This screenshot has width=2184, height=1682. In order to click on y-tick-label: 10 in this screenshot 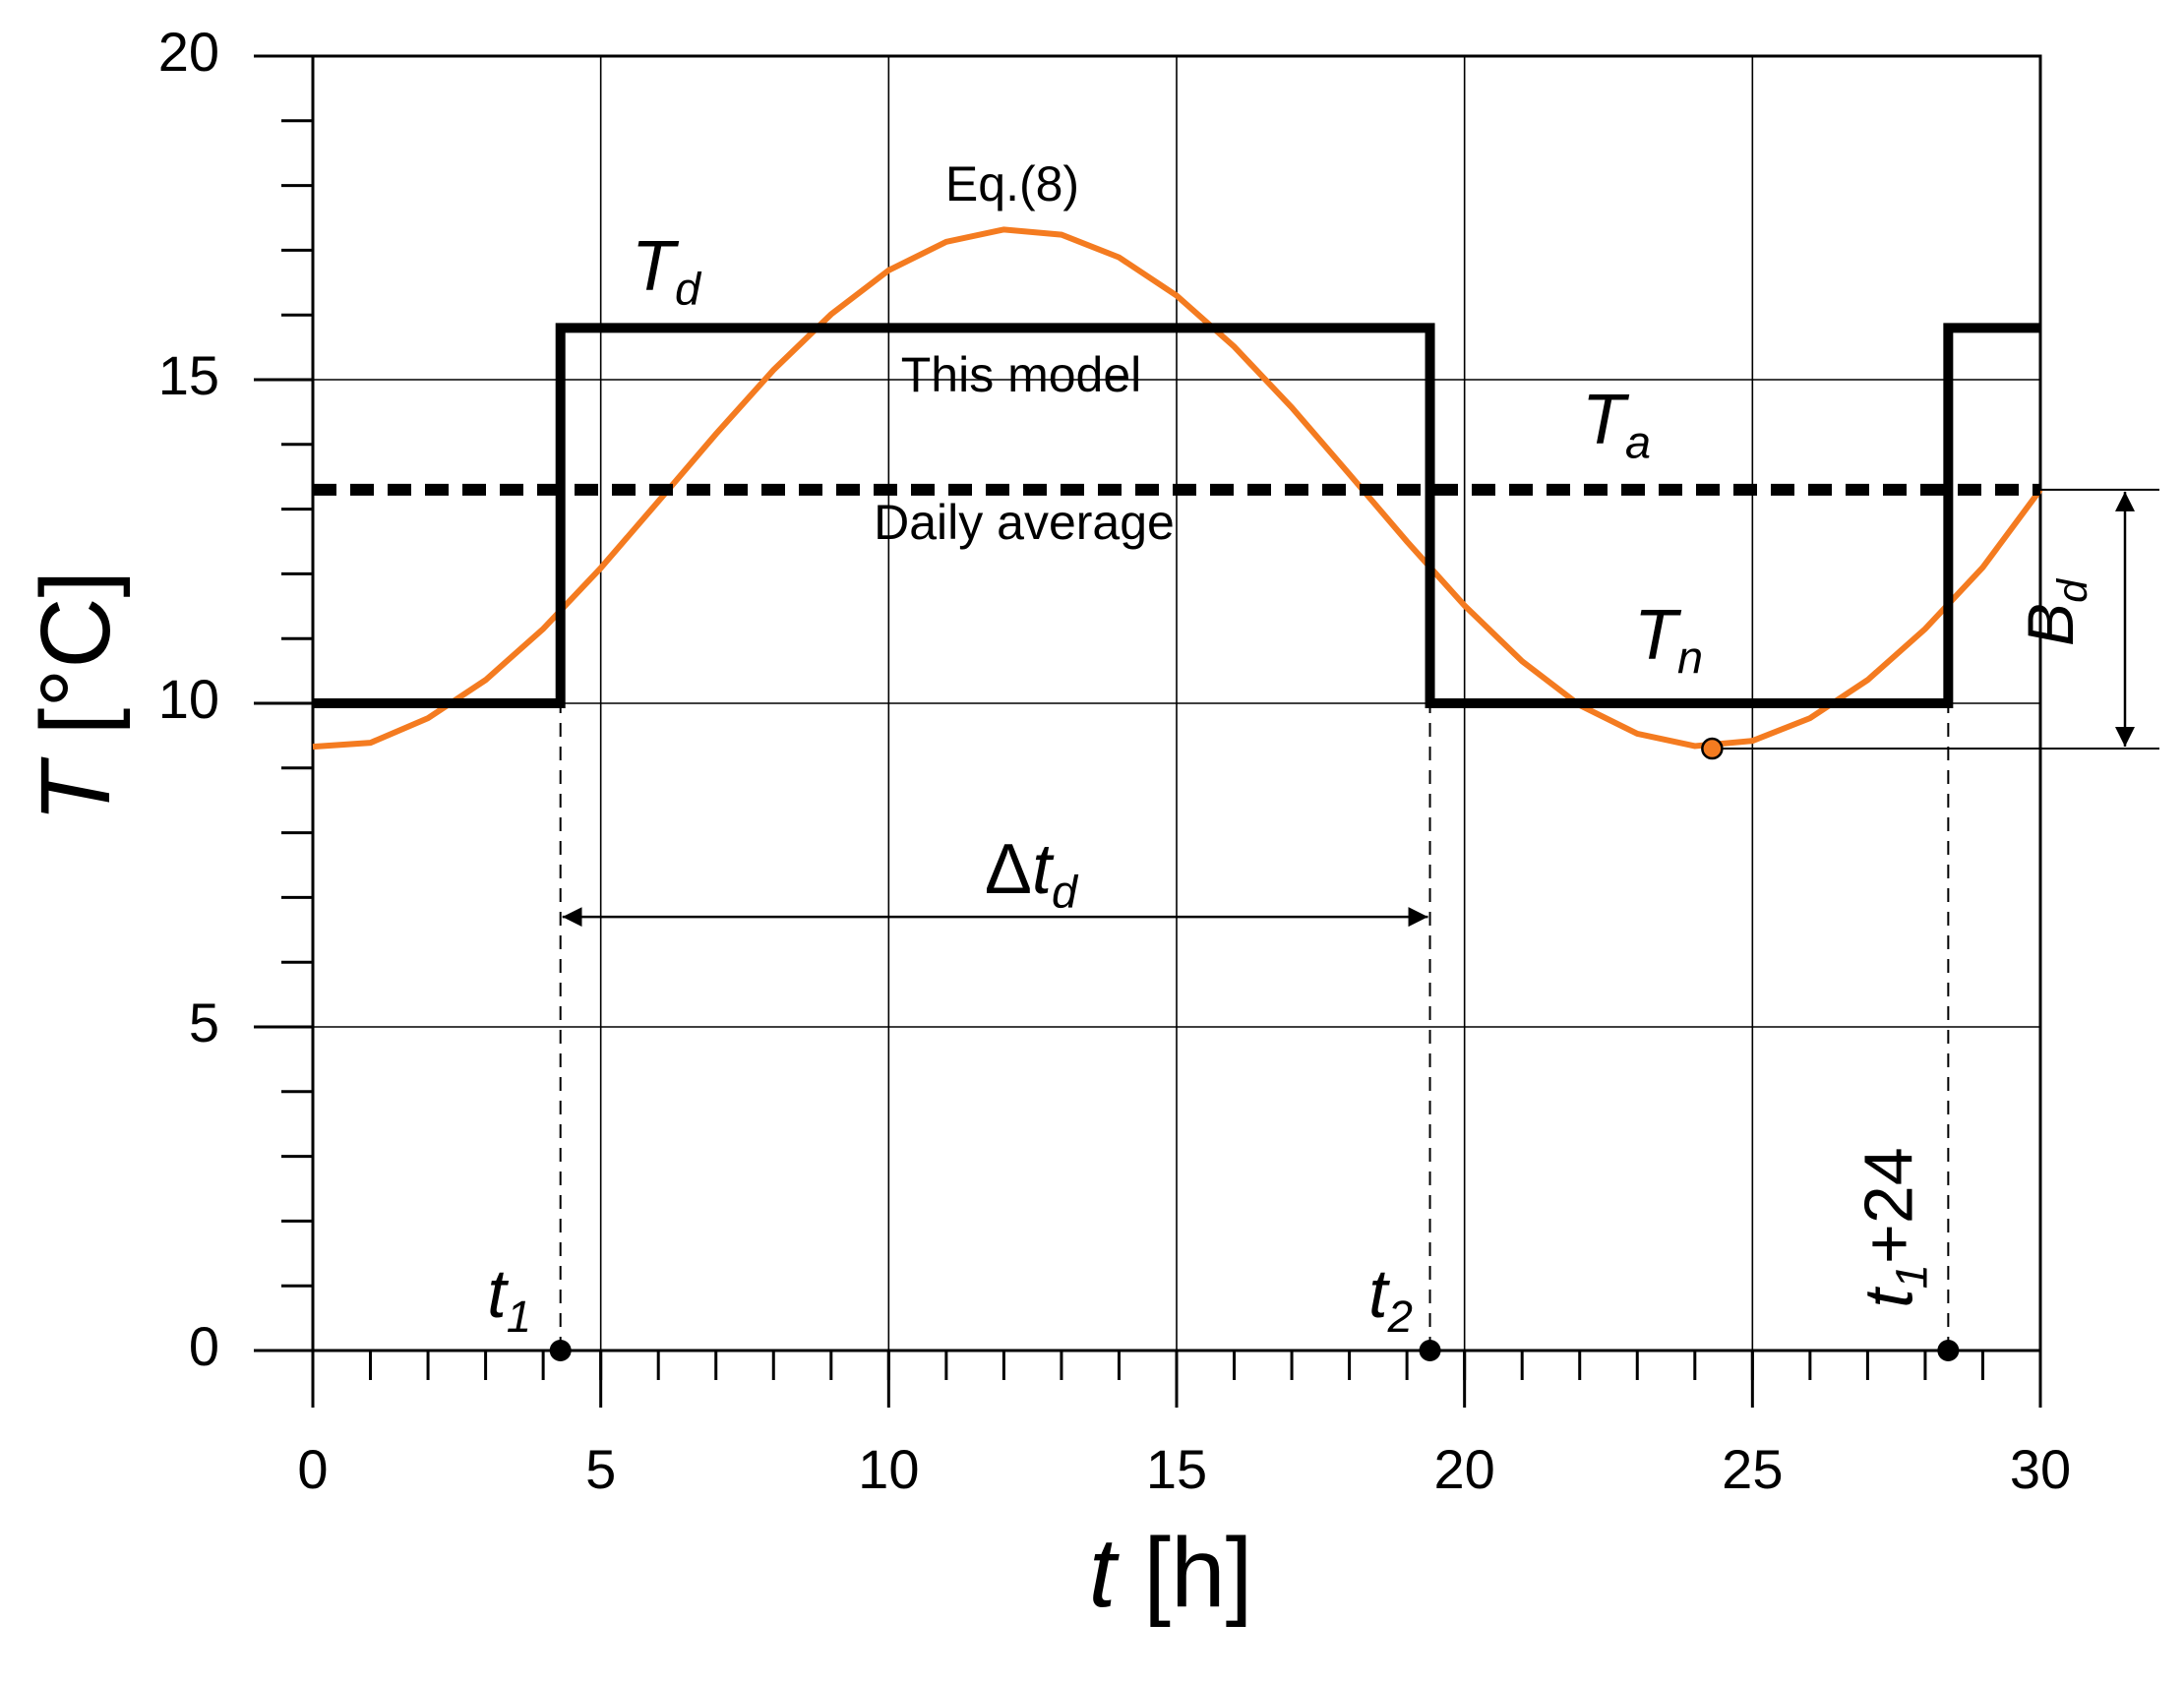, I will do `click(188, 699)`.